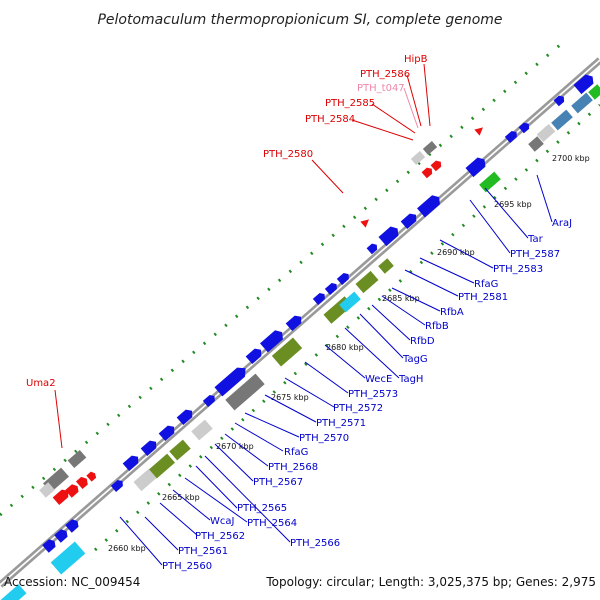 The width and height of the screenshot is (600, 600). I want to click on gene-label: PTH_2564, so click(272, 523).